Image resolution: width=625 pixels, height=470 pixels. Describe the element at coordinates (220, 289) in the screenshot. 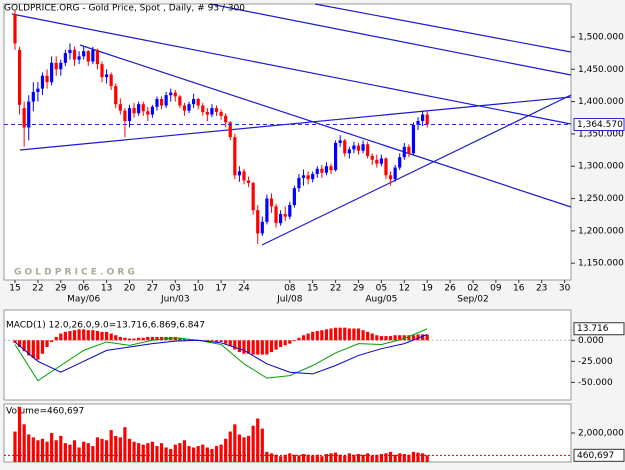

I see `x-tick-label: 17` at that location.